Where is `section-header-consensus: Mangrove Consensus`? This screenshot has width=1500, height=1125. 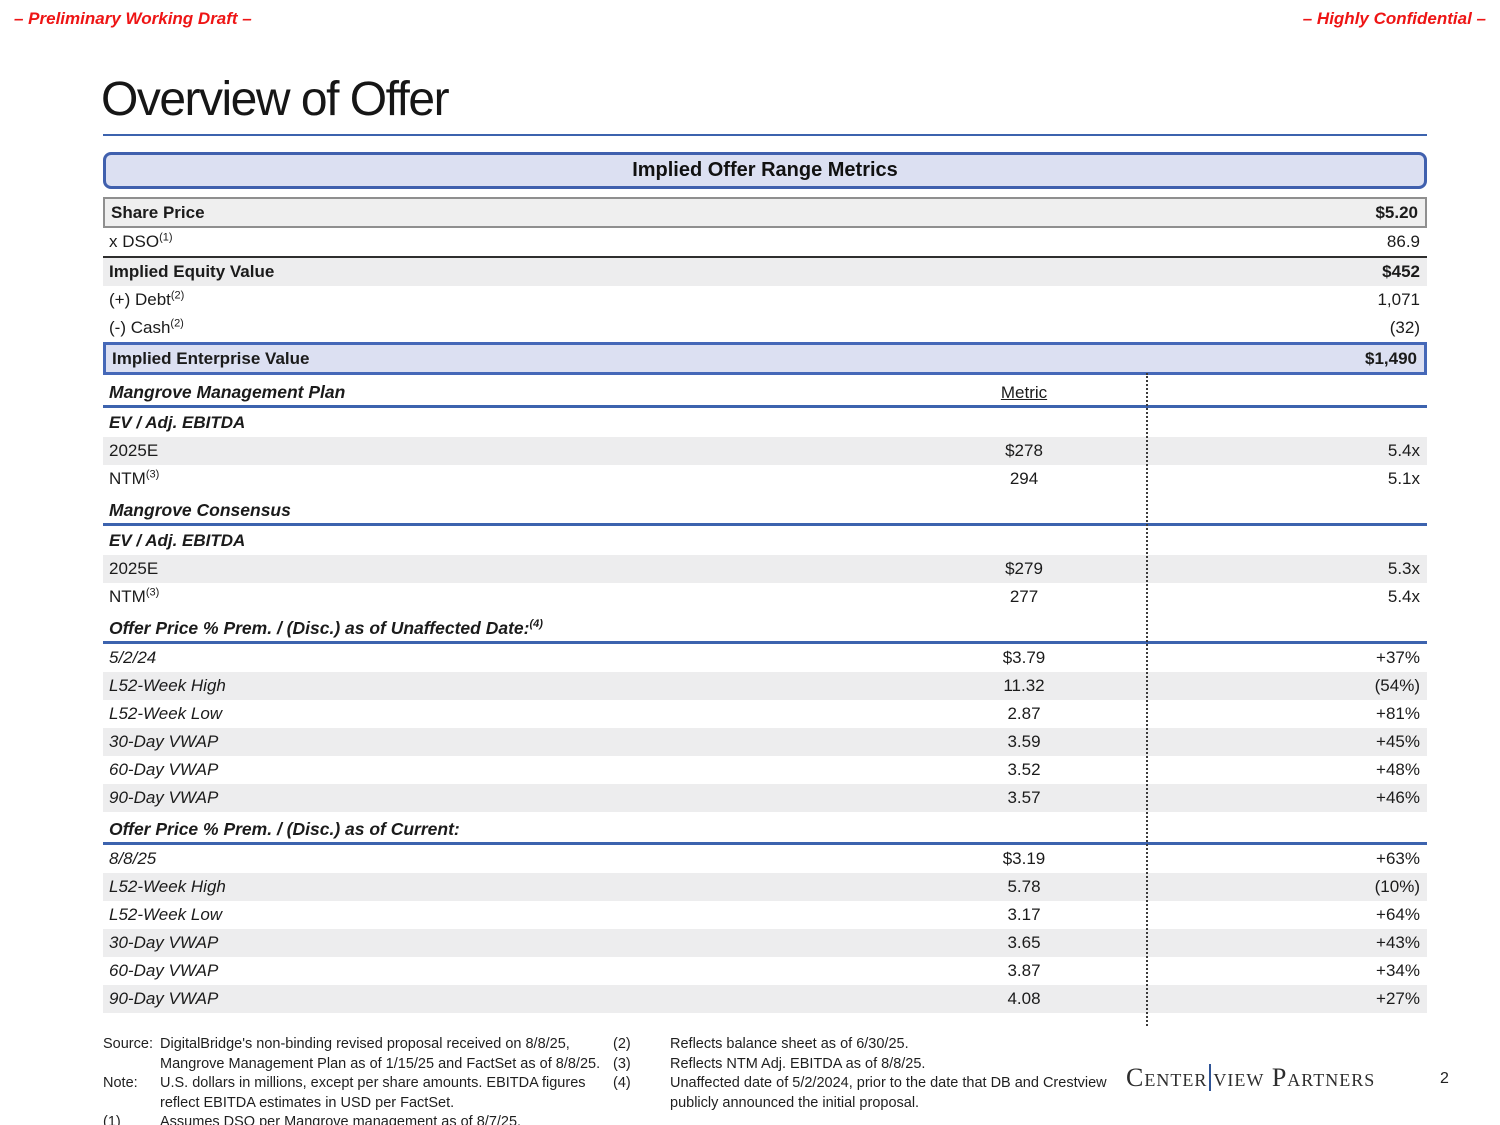
section-header-consensus: Mangrove Consensus is located at coordinates (765, 513).